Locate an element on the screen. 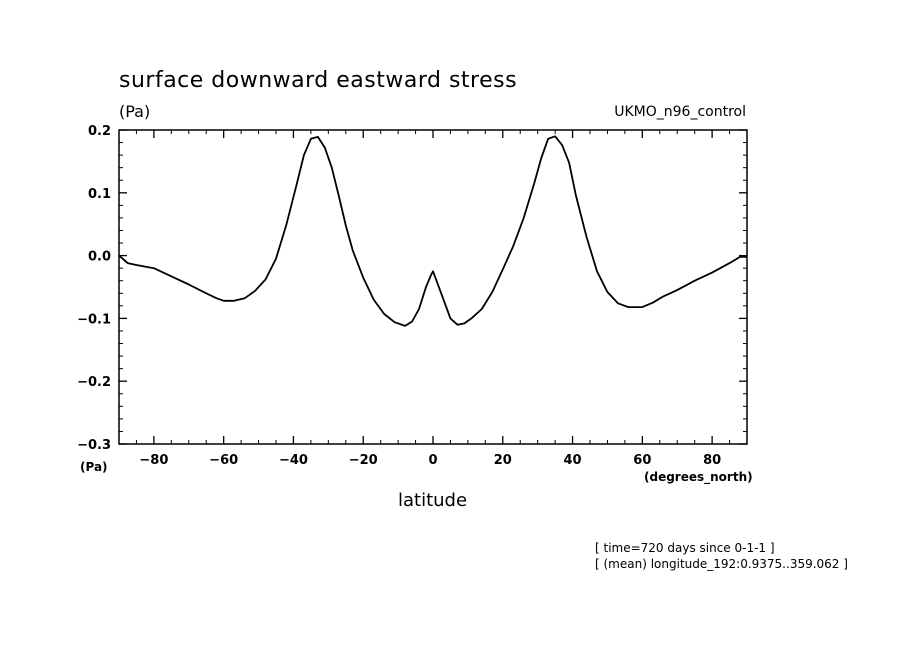  y-tick-label: −0.3 is located at coordinates (94, 445).